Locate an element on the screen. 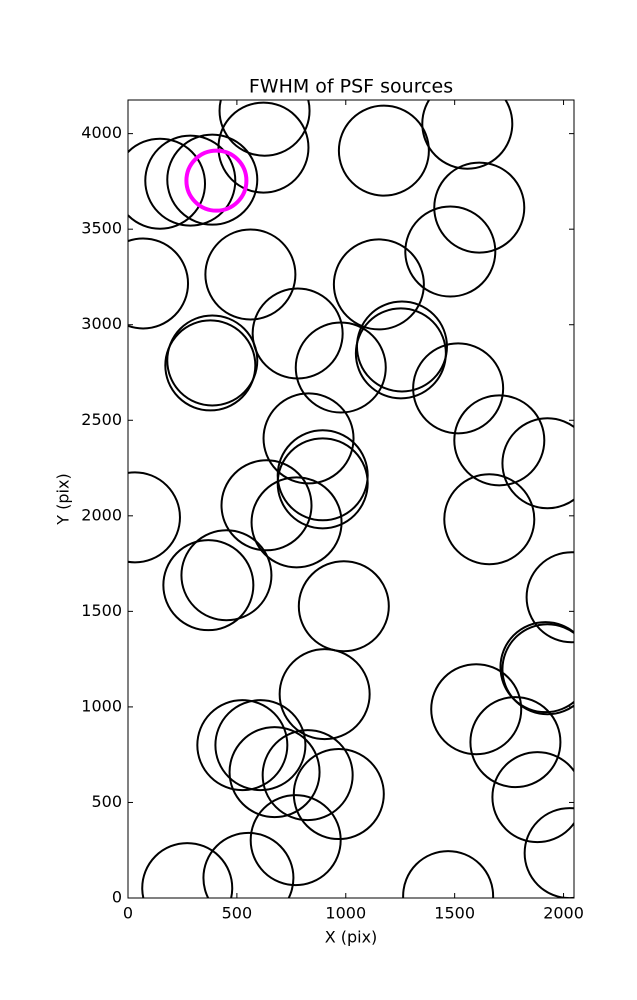 Image resolution: width=637 pixels, height=1000 pixels. x-axis-label: X (pix) is located at coordinates (351, 937).